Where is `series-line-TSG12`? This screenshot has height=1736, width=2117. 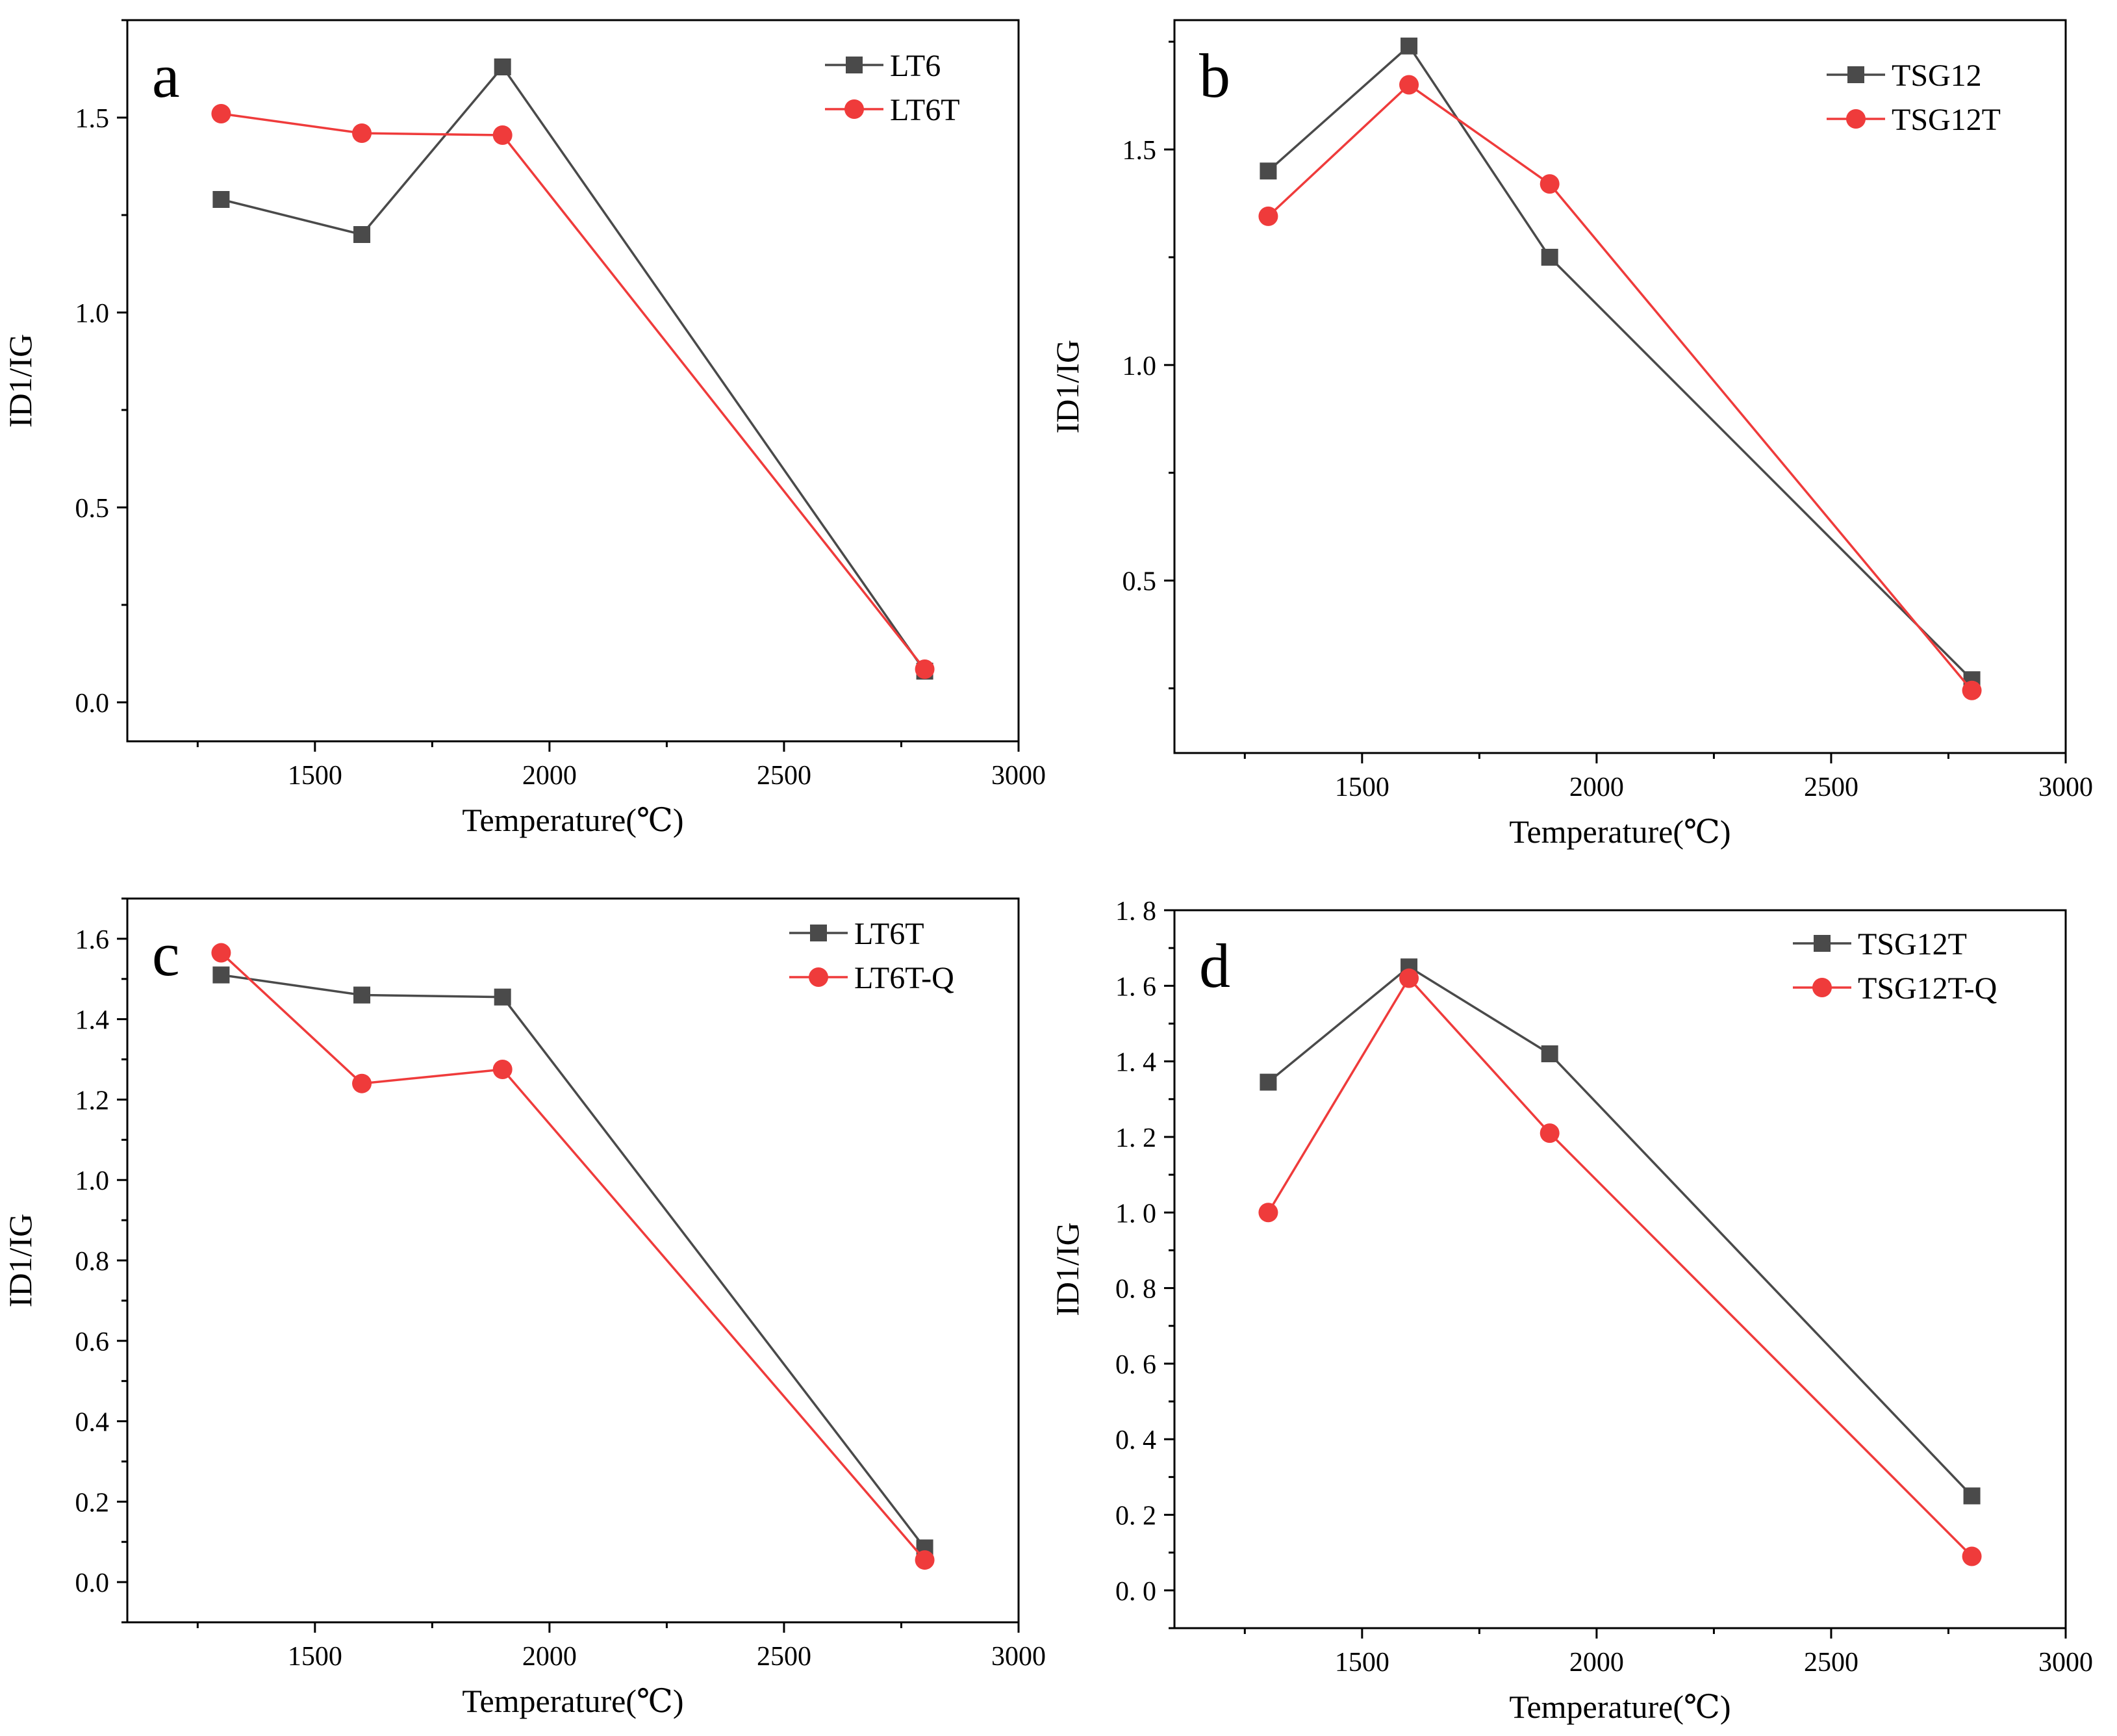 series-line-TSG12 is located at coordinates (1620, 362).